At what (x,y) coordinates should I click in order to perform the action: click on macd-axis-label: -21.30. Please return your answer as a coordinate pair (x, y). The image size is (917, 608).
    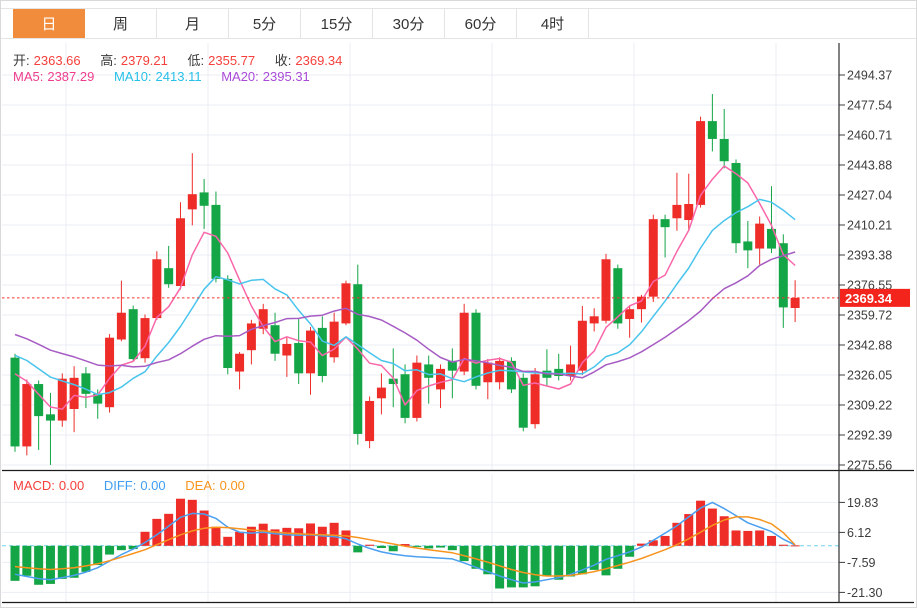
    Looking at the image, I should click on (864, 593).